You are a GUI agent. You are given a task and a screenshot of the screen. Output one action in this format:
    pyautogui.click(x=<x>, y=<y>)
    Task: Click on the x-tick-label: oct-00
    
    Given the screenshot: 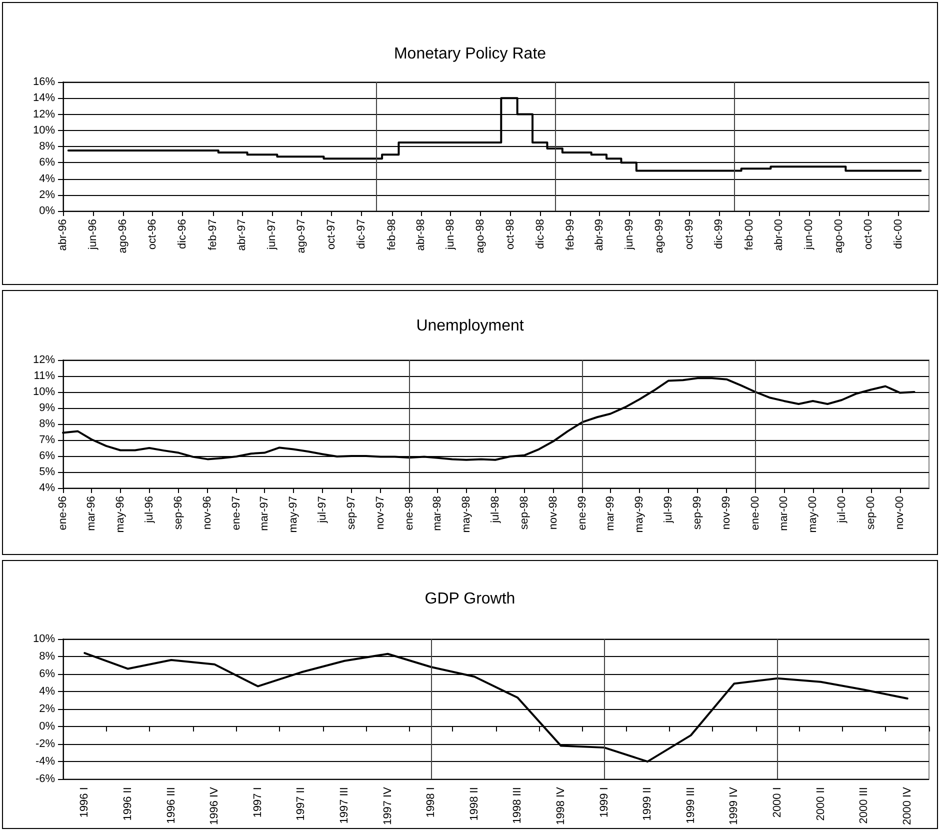 What is the action you would take?
    pyautogui.click(x=868, y=234)
    